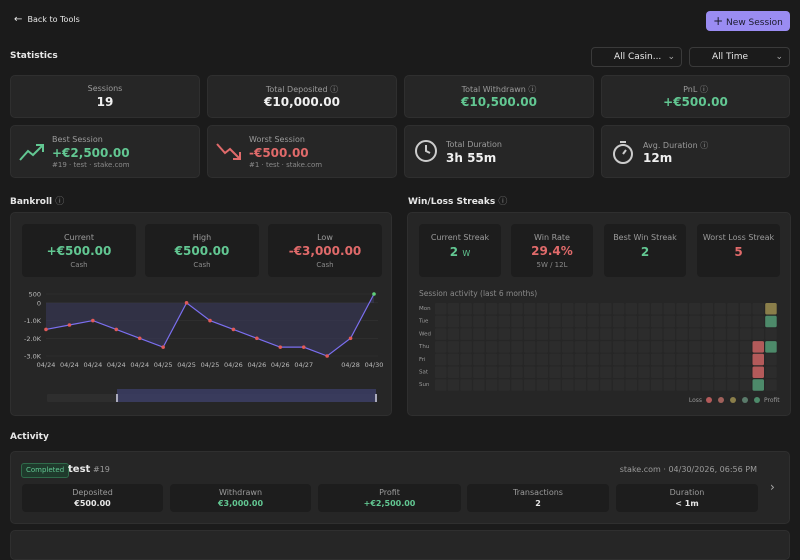 This screenshot has height=560, width=800. What do you see at coordinates (758, 385) in the screenshot?
I see `heat-cell-active` at bounding box center [758, 385].